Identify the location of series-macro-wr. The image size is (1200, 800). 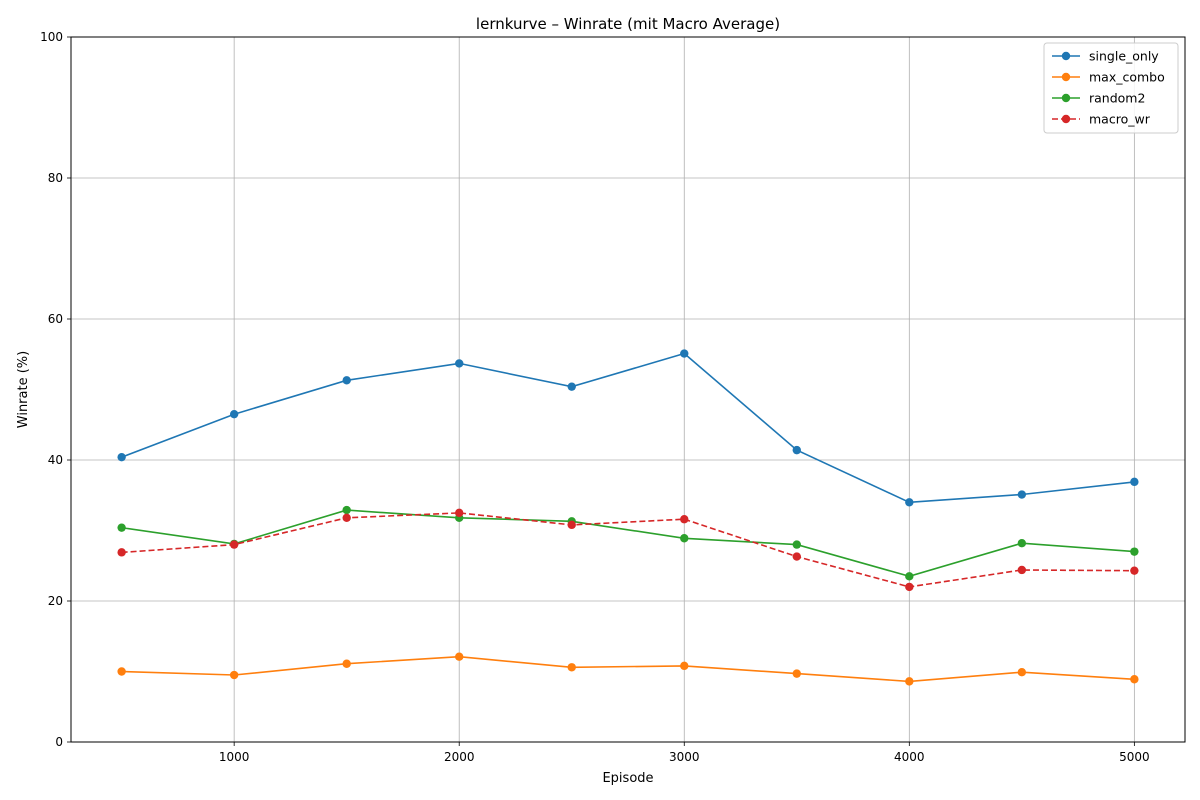
(628, 550).